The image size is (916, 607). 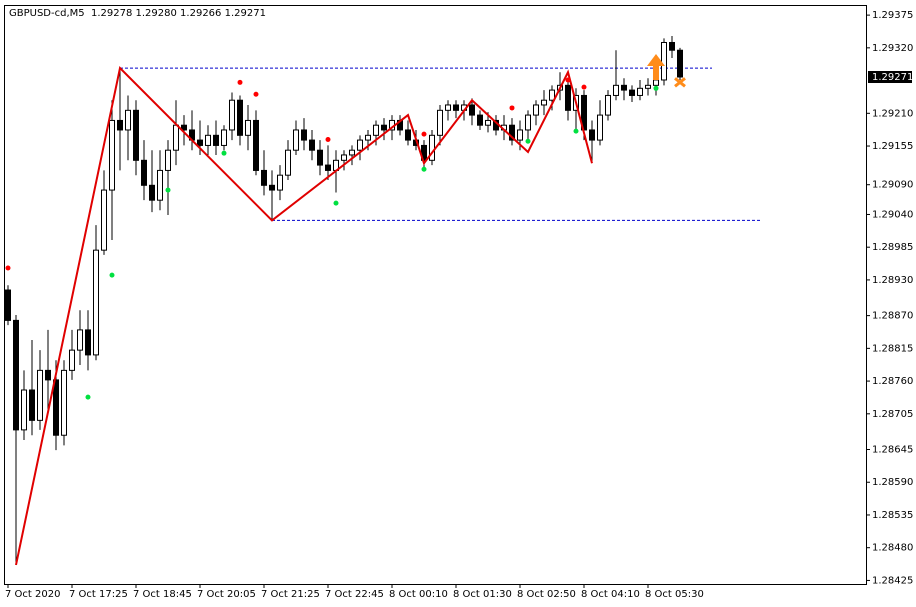 What do you see at coordinates (98, 594) in the screenshot?
I see `x-tick-label: 7 Oct 17:25` at bounding box center [98, 594].